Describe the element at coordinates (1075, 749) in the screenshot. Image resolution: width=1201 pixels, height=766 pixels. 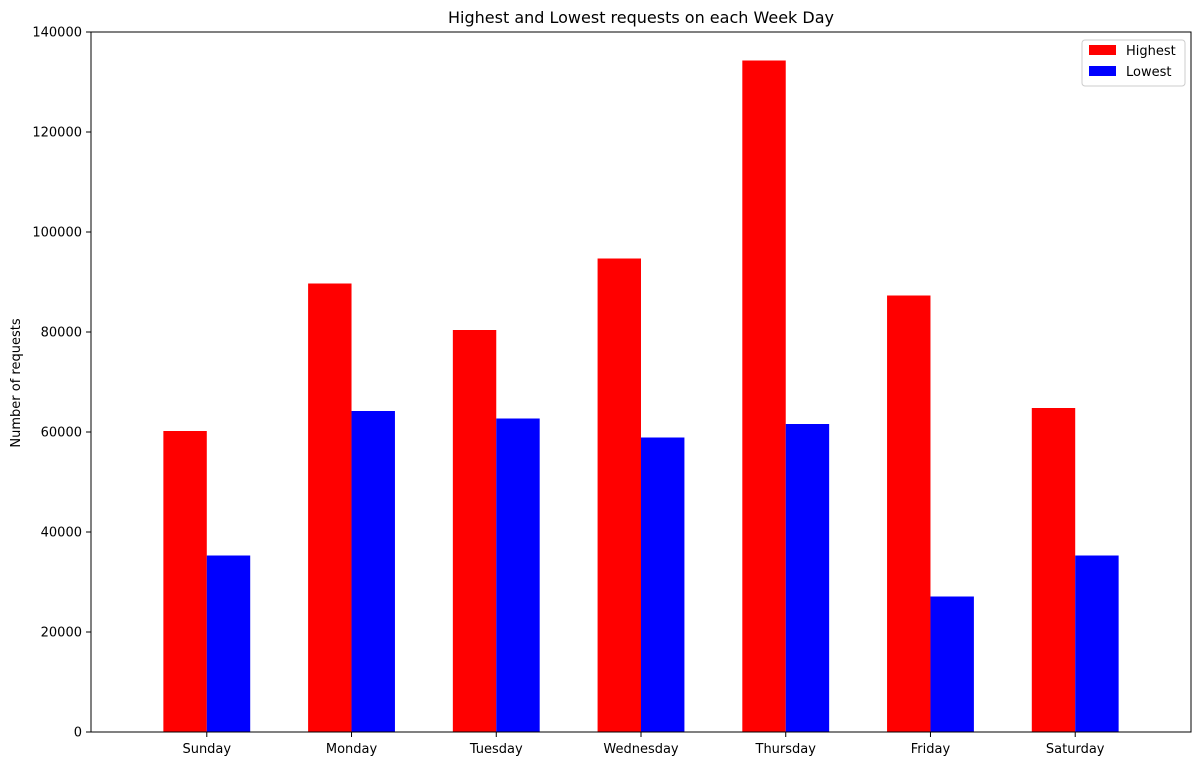
I see `x-tick-label: Saturday` at that location.